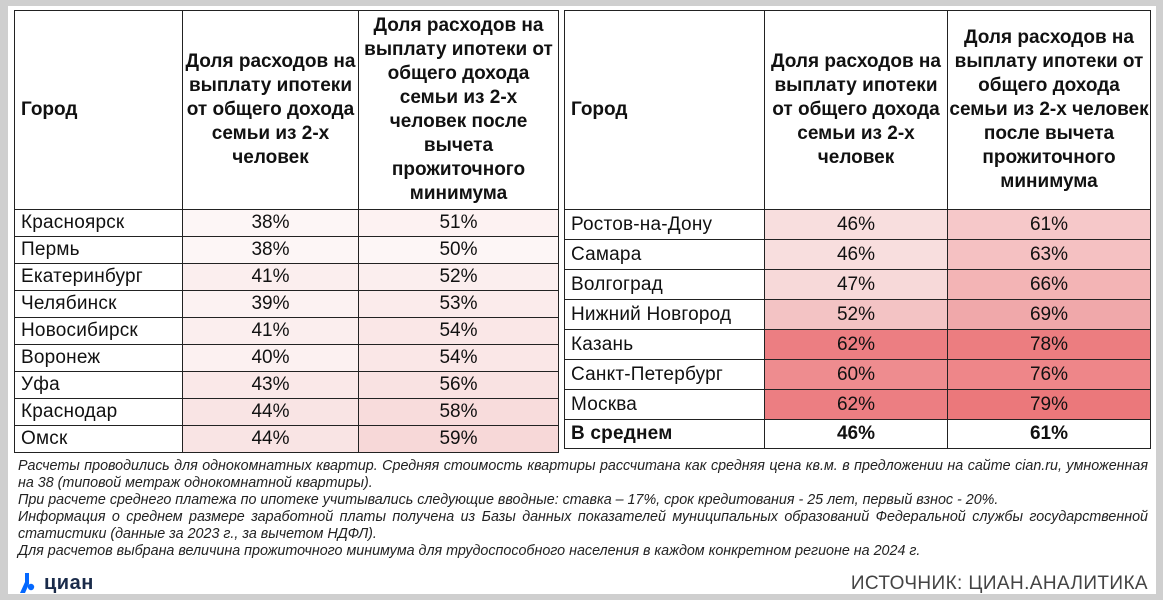  I want to click on city-cell: Казань, so click(664, 344).